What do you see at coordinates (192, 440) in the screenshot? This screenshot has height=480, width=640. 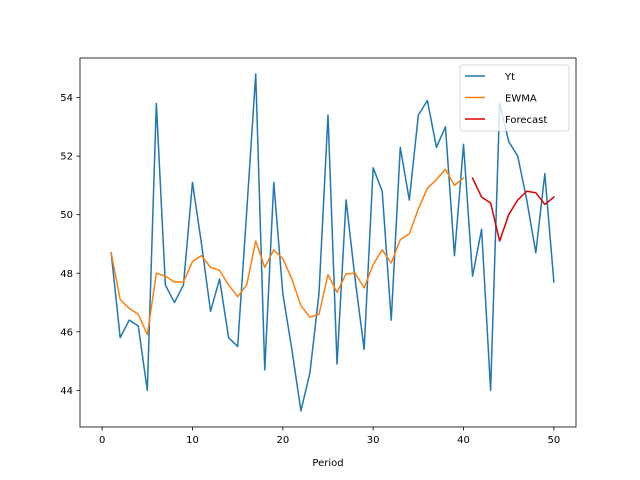 I see `x-tick-label: 10` at bounding box center [192, 440].